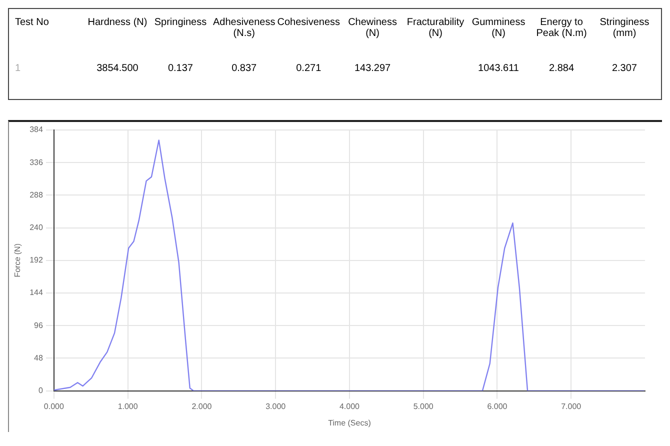 The height and width of the screenshot is (446, 670). Describe the element at coordinates (117, 23) in the screenshot. I see `text: Hardness (N)` at that location.